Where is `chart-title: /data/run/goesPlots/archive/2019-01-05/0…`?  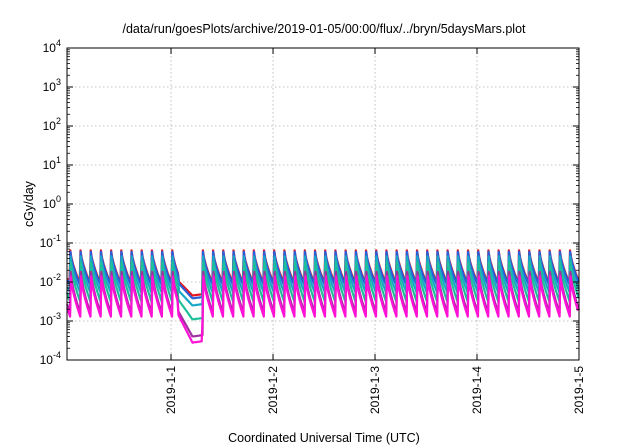 chart-title: /data/run/goesPlots/archive/2019-01-05/0… is located at coordinates (324, 29).